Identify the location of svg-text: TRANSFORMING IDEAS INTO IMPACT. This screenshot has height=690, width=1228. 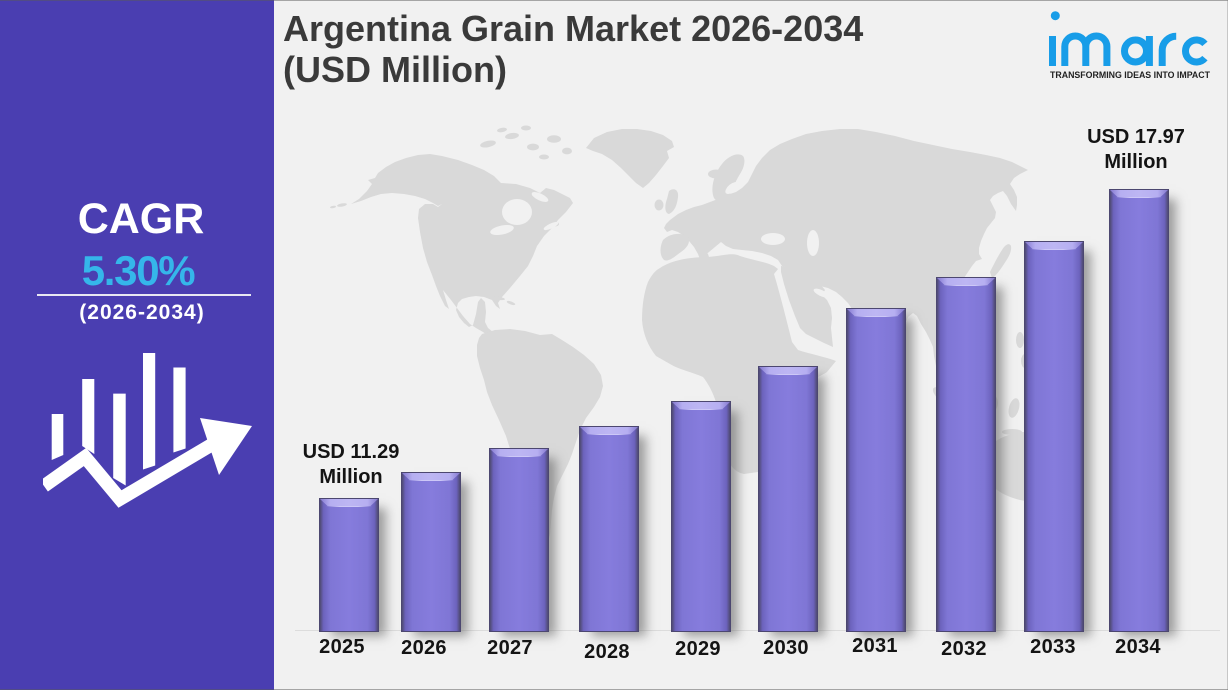
(1130, 75).